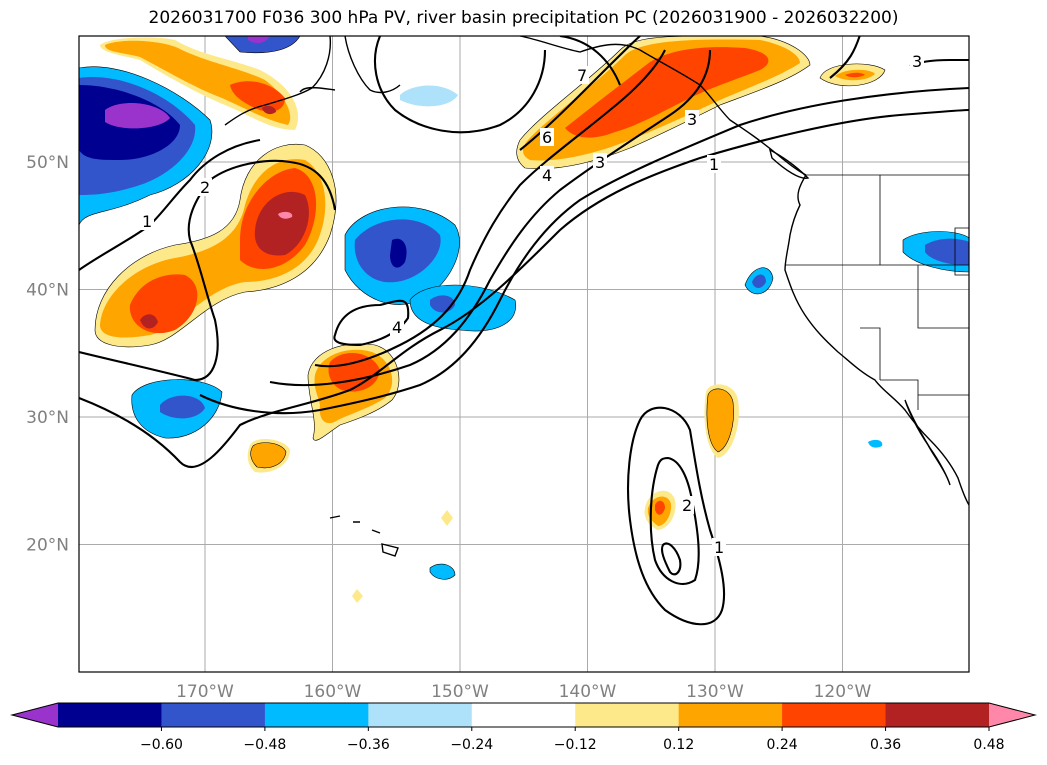 The width and height of the screenshot is (1047, 765). What do you see at coordinates (460, 692) in the screenshot?
I see `lon-tick-label: 150°W` at bounding box center [460, 692].